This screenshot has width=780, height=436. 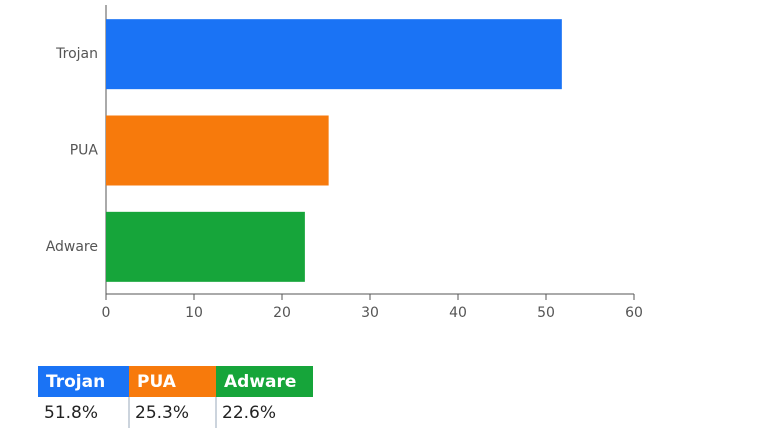 I want to click on x-tick-label: 0, so click(x=106, y=313).